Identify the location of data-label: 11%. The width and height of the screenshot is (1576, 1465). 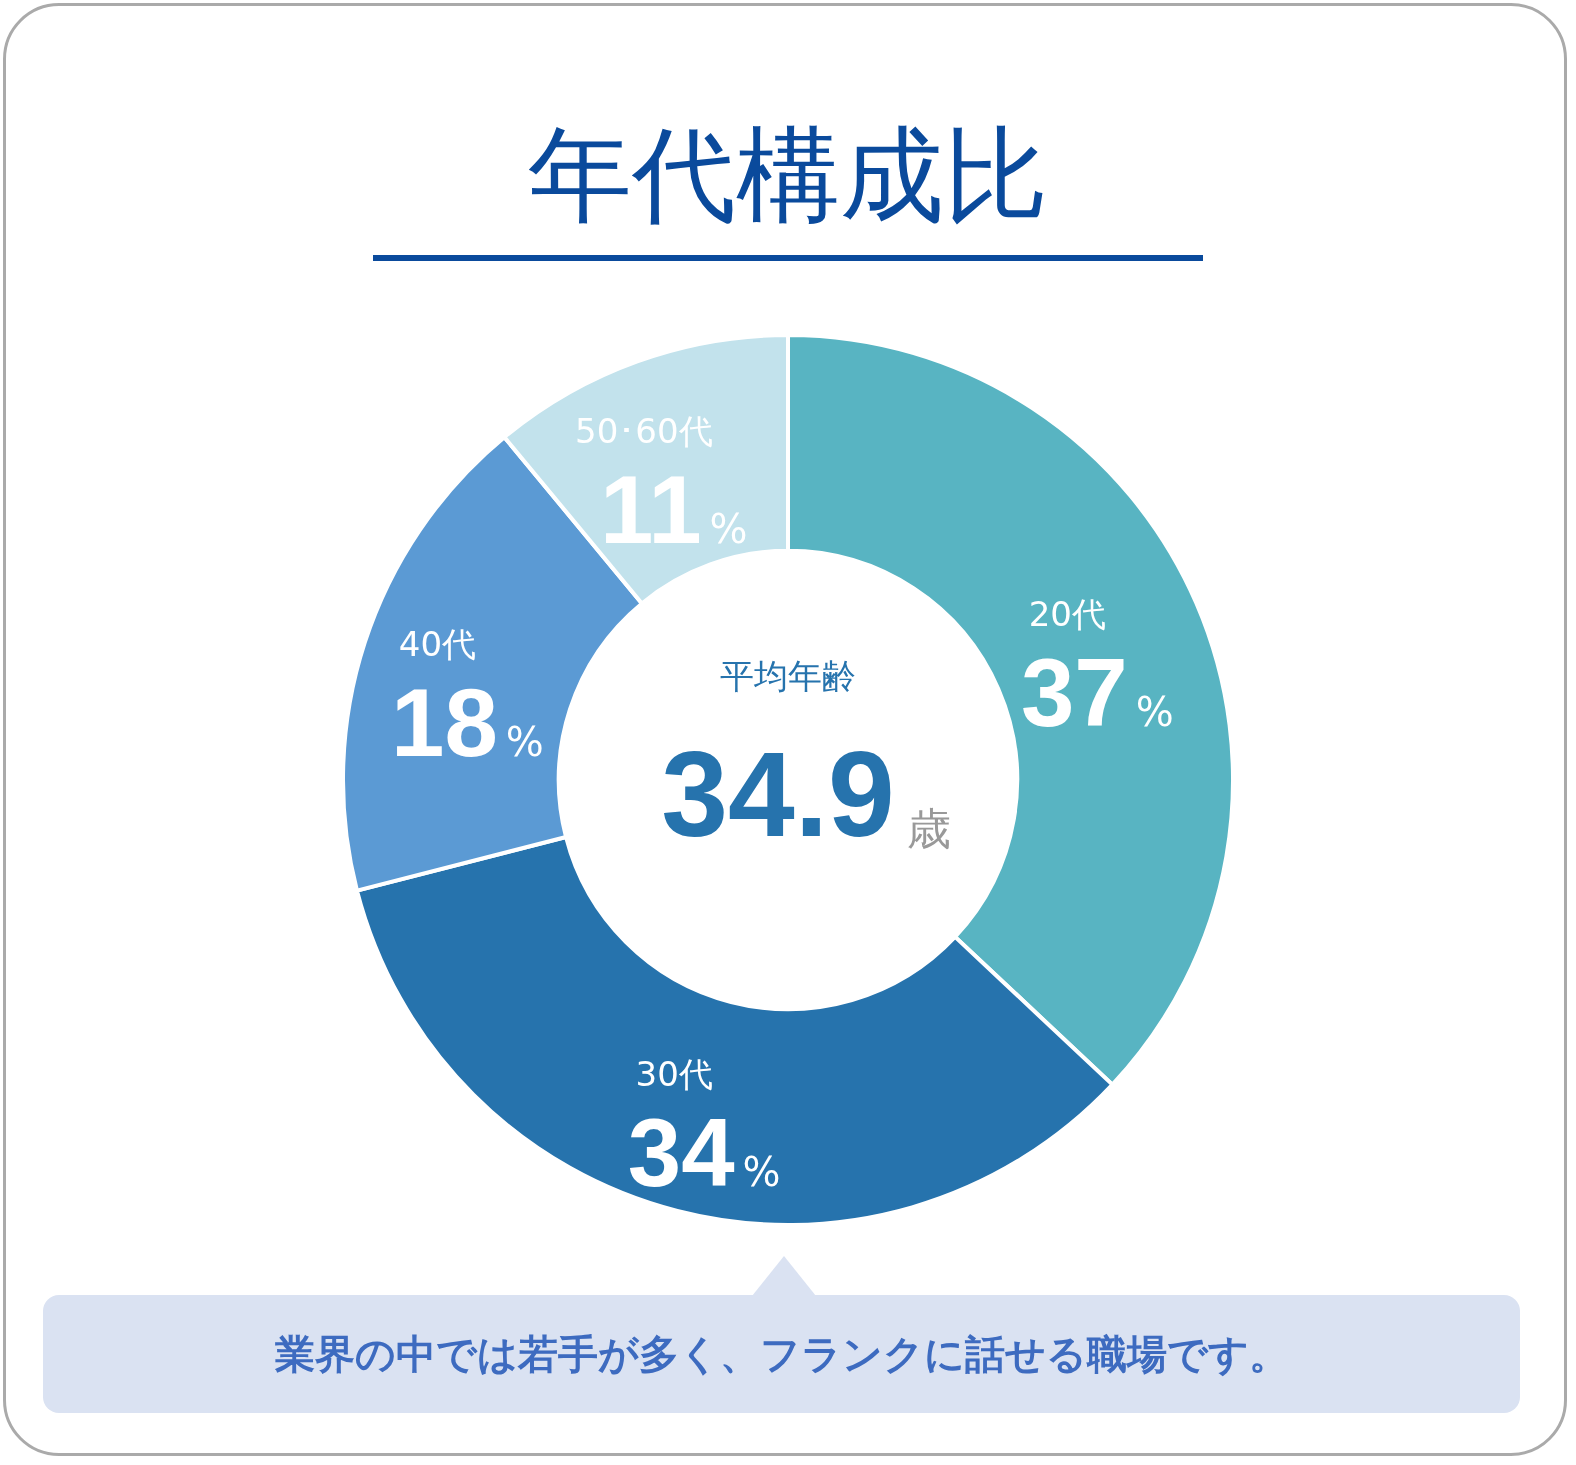
(674, 509).